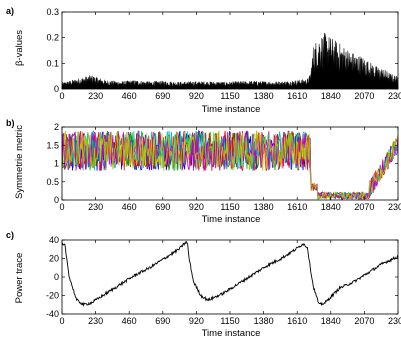 The width and height of the screenshot is (401, 340). What do you see at coordinates (297, 321) in the screenshot?
I see `x-tick-label-2-7: 1610` at bounding box center [297, 321].